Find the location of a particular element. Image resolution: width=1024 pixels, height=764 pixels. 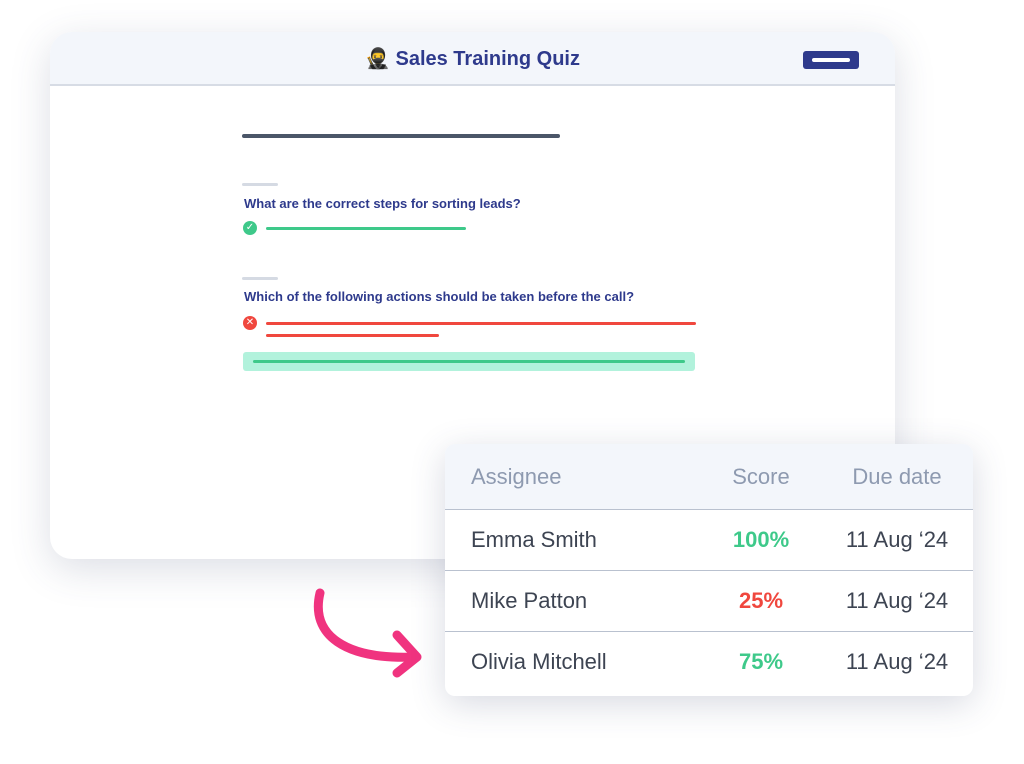

menu-icon is located at coordinates (831, 60).